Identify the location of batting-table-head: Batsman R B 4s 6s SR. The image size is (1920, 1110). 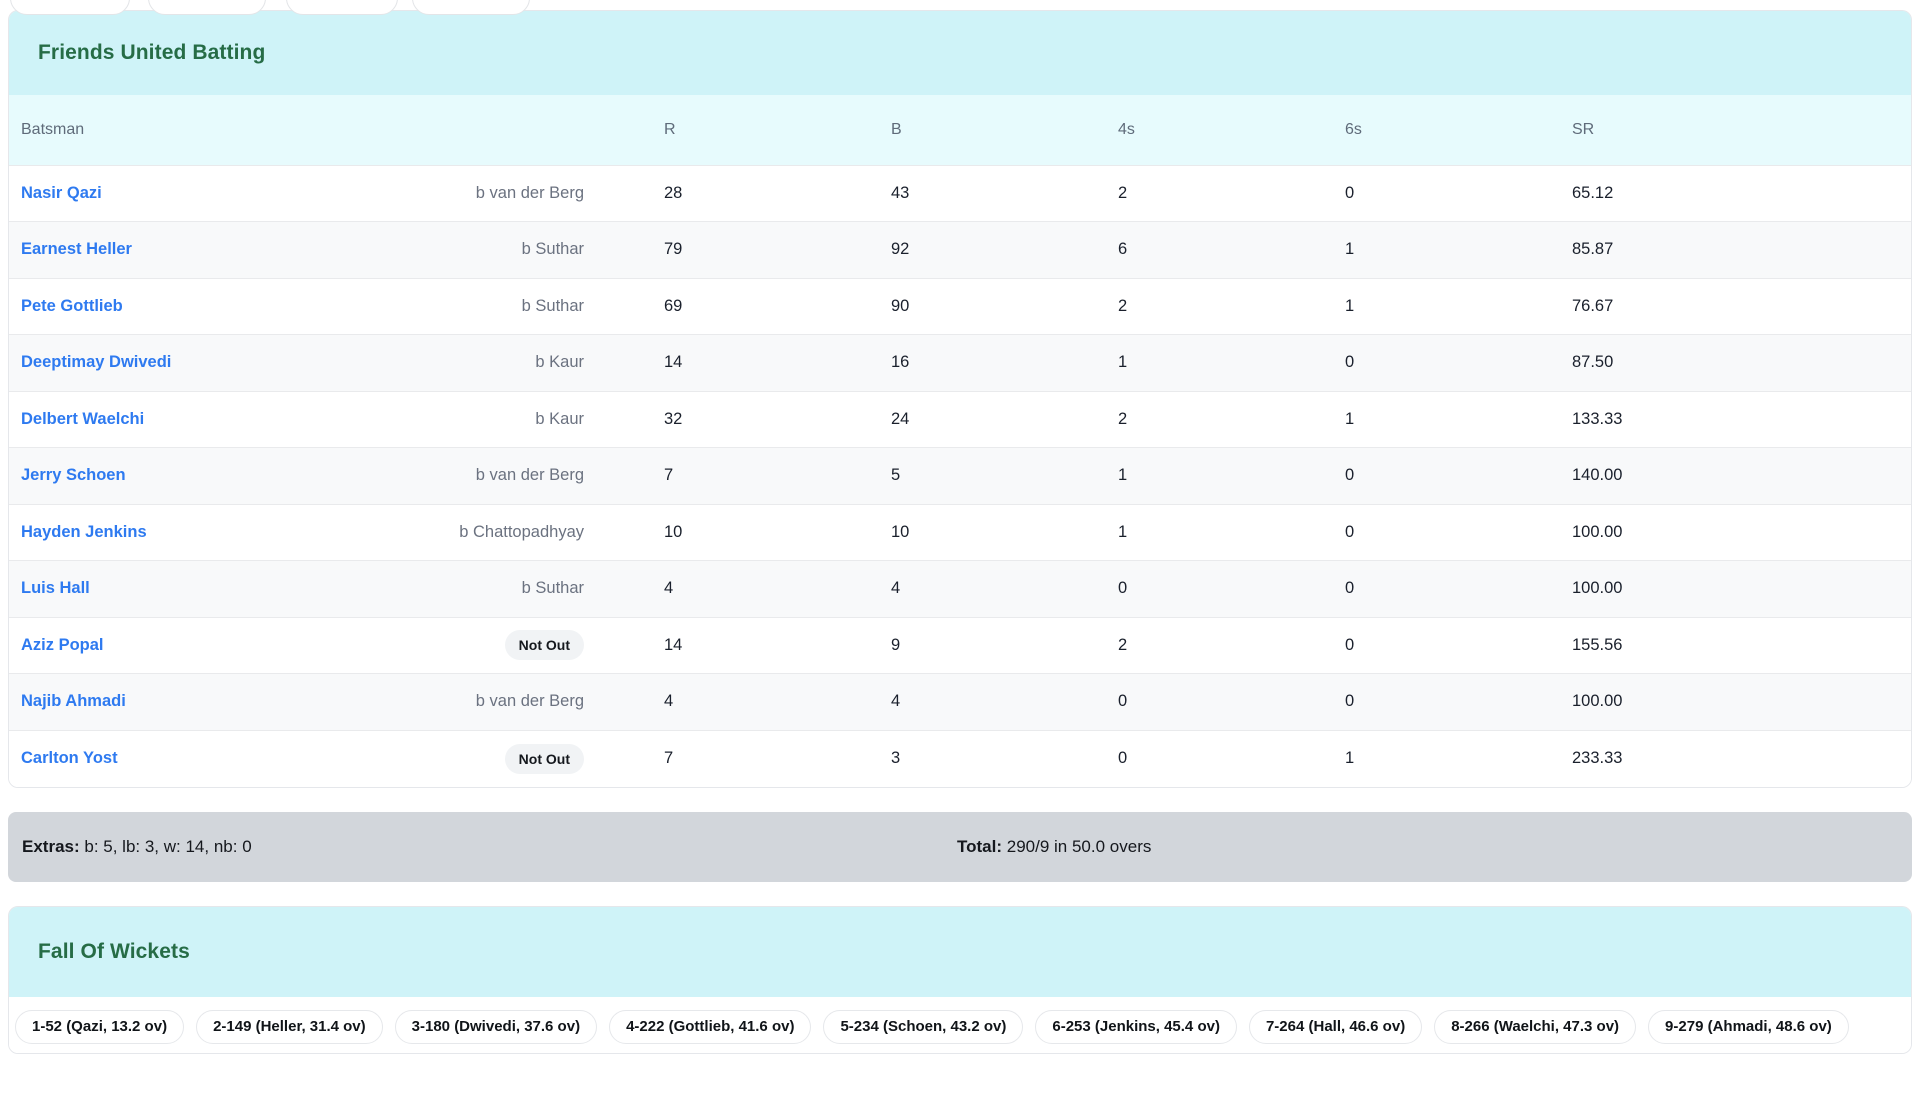
(960, 130).